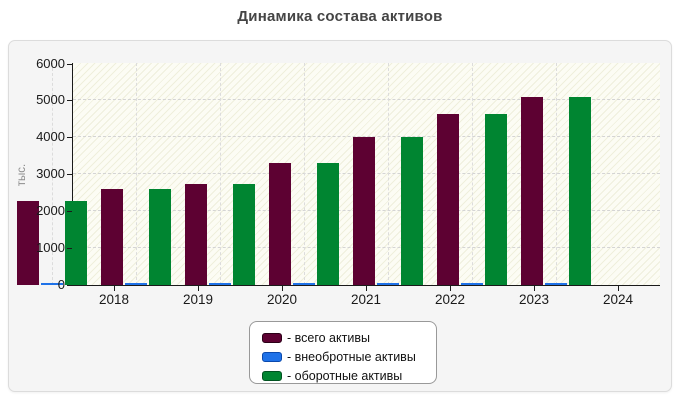 The image size is (680, 400). Describe the element at coordinates (496, 199) in the screenshot. I see `bar-2023-оборотные-активы` at that location.